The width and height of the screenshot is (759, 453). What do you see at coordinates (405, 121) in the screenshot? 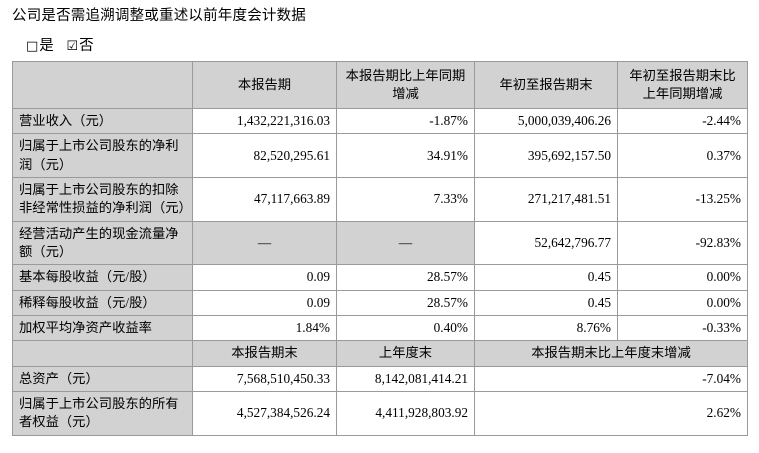
I see `cell-revenue-current-yoy: -1.87%` at bounding box center [405, 121].